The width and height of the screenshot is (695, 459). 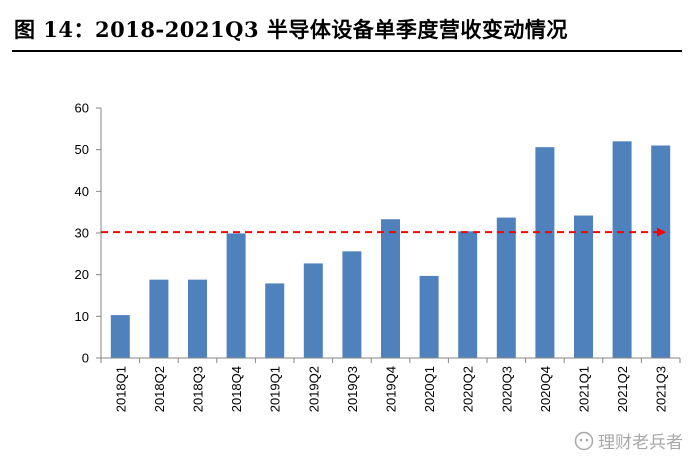 I want to click on x-tick-label: 2019Q2, so click(x=313, y=389).